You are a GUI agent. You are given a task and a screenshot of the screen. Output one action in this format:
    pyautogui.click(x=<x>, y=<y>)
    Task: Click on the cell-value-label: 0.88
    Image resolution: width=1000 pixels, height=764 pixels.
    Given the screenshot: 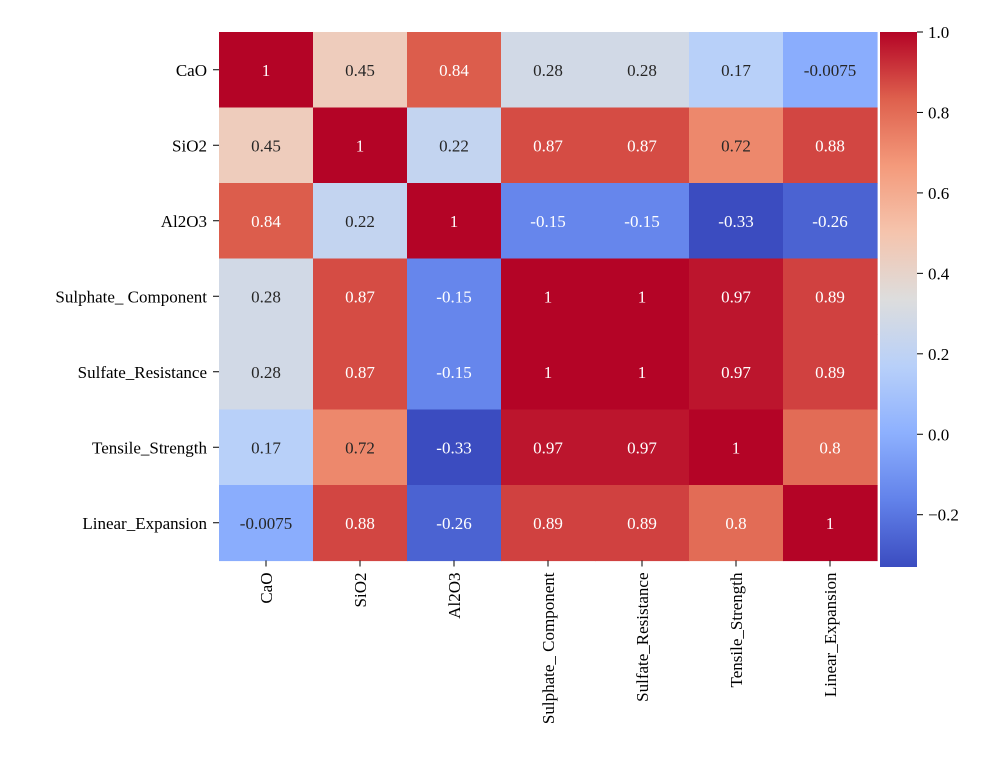 What is the action you would take?
    pyautogui.click(x=360, y=523)
    